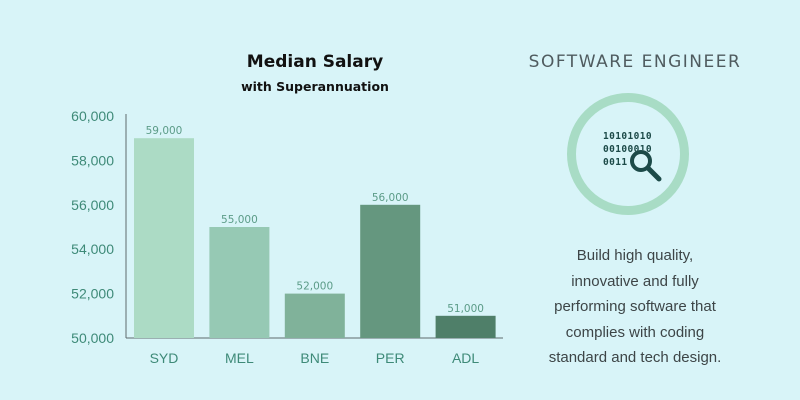 The image size is (800, 400). Describe the element at coordinates (465, 358) in the screenshot. I see `x-tick-label-adl: ADL` at that location.